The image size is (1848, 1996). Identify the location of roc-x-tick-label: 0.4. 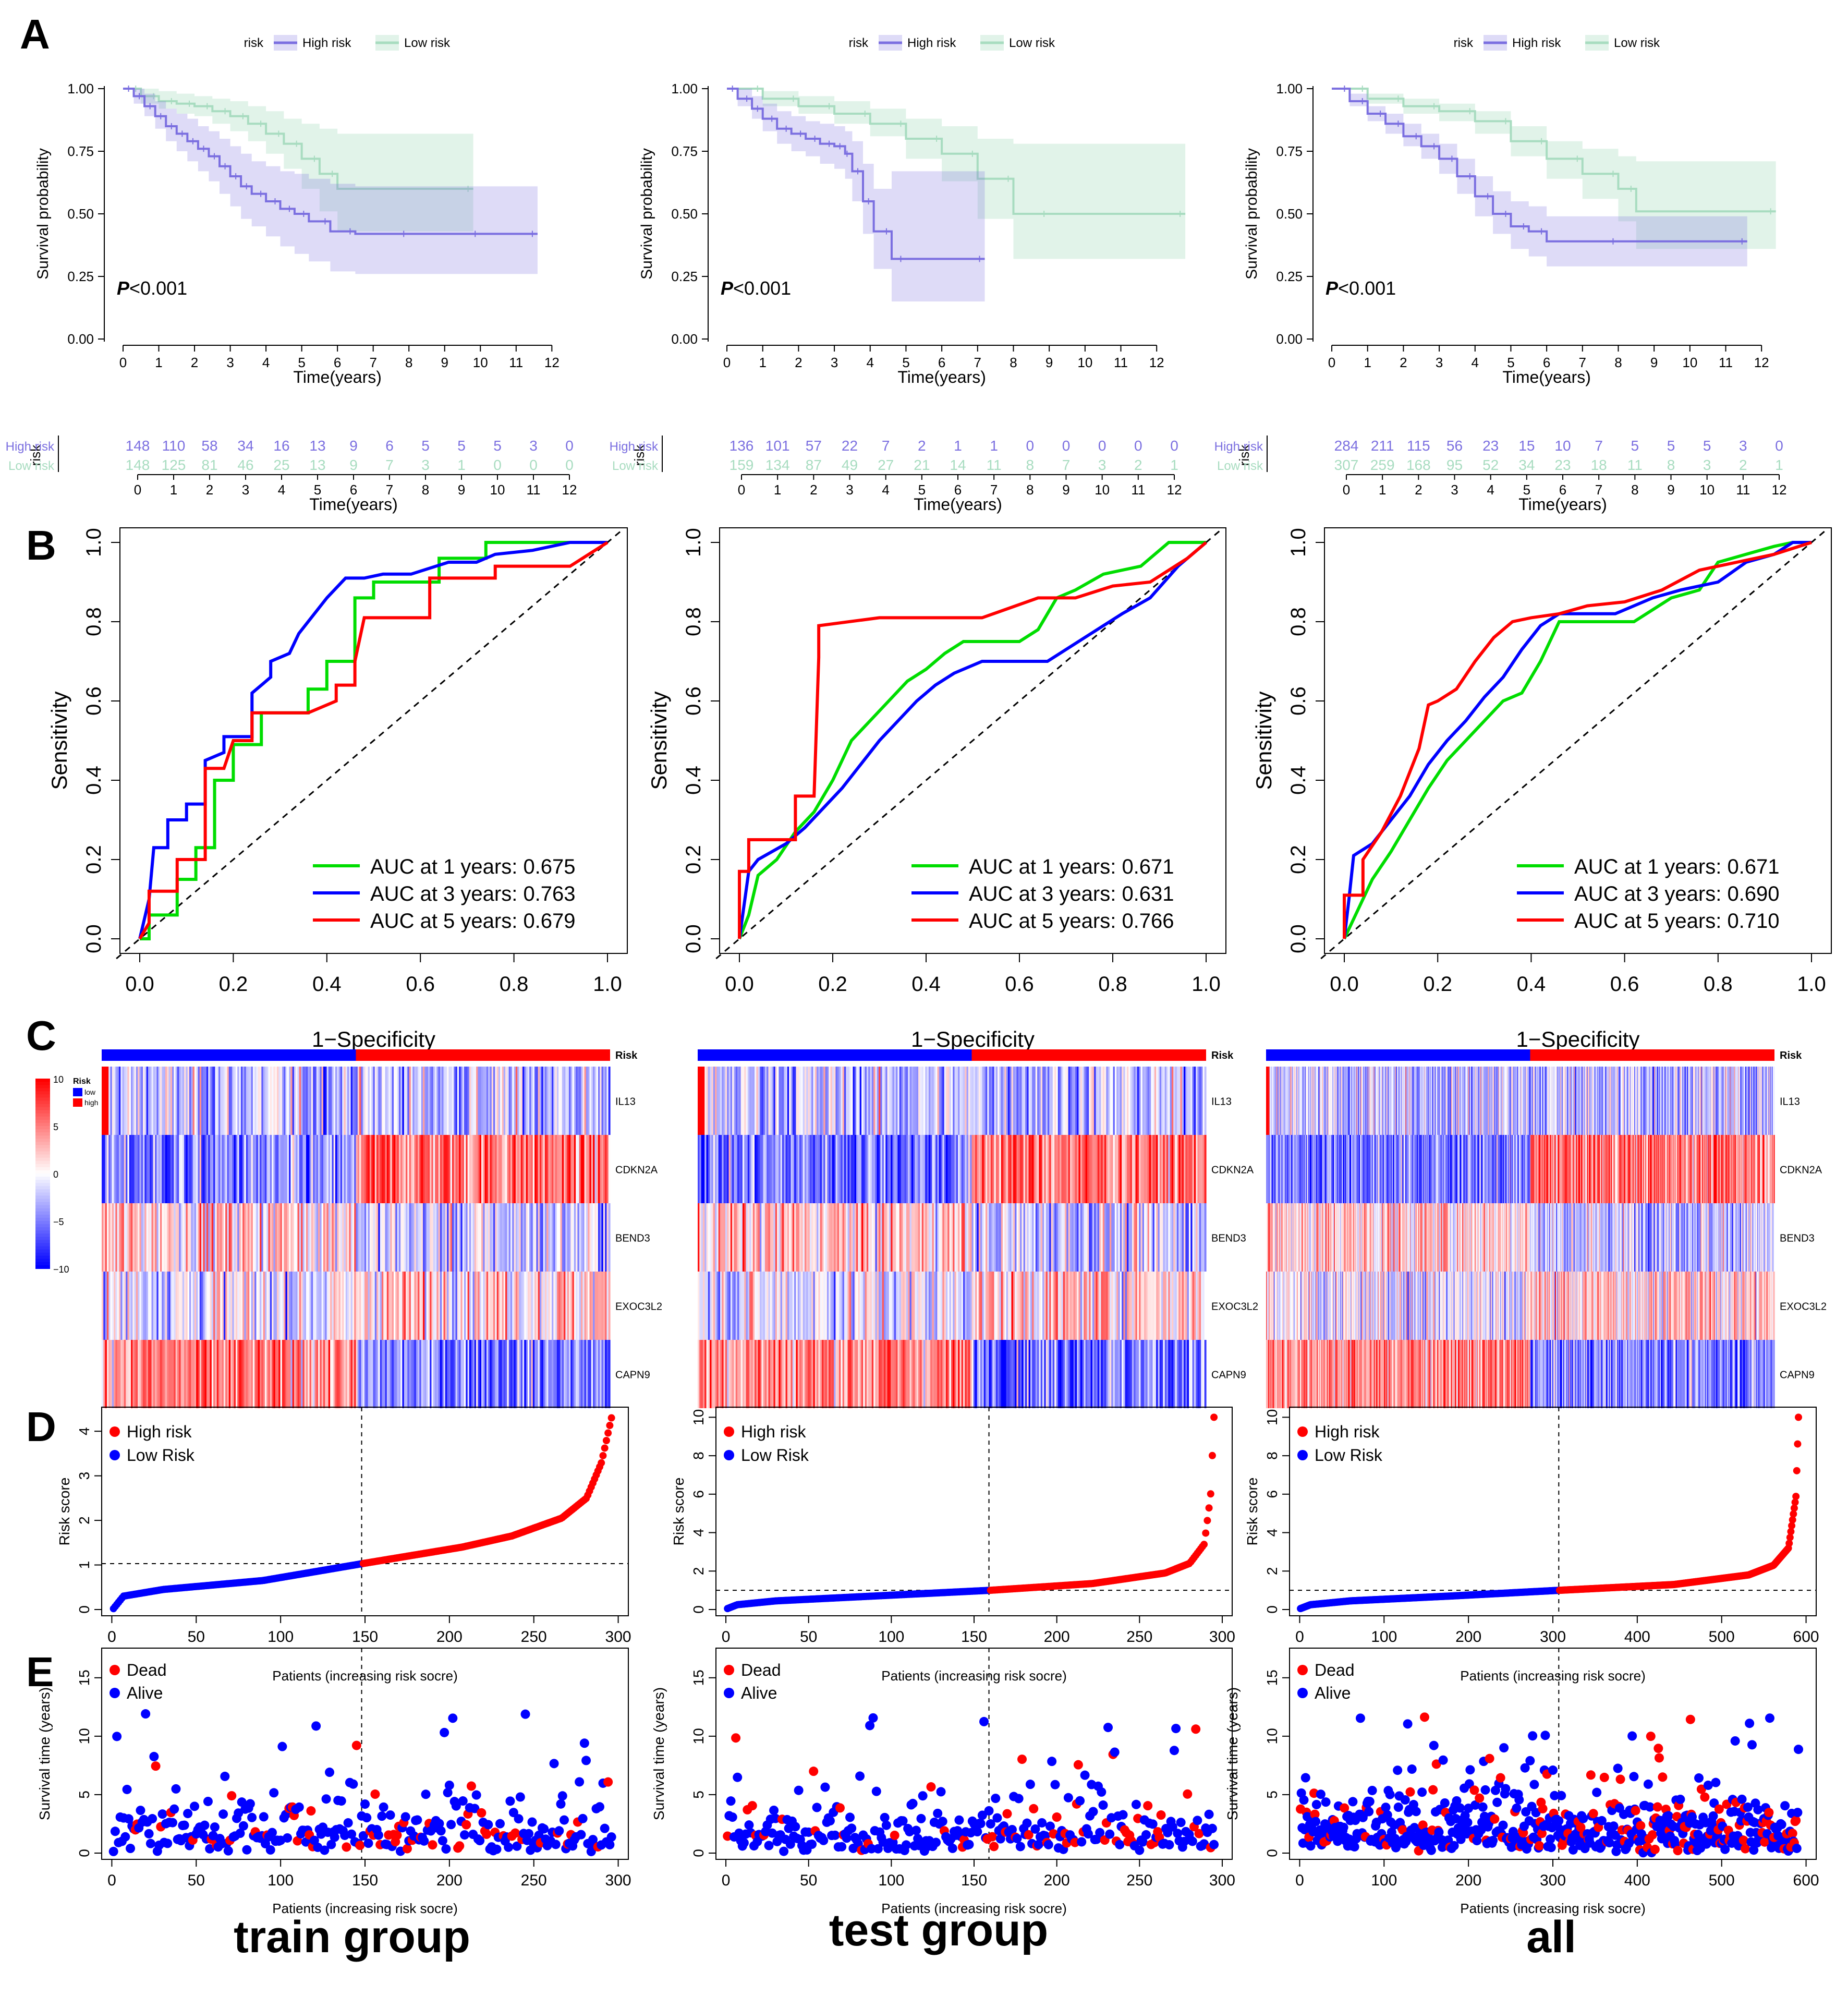
(1532, 984).